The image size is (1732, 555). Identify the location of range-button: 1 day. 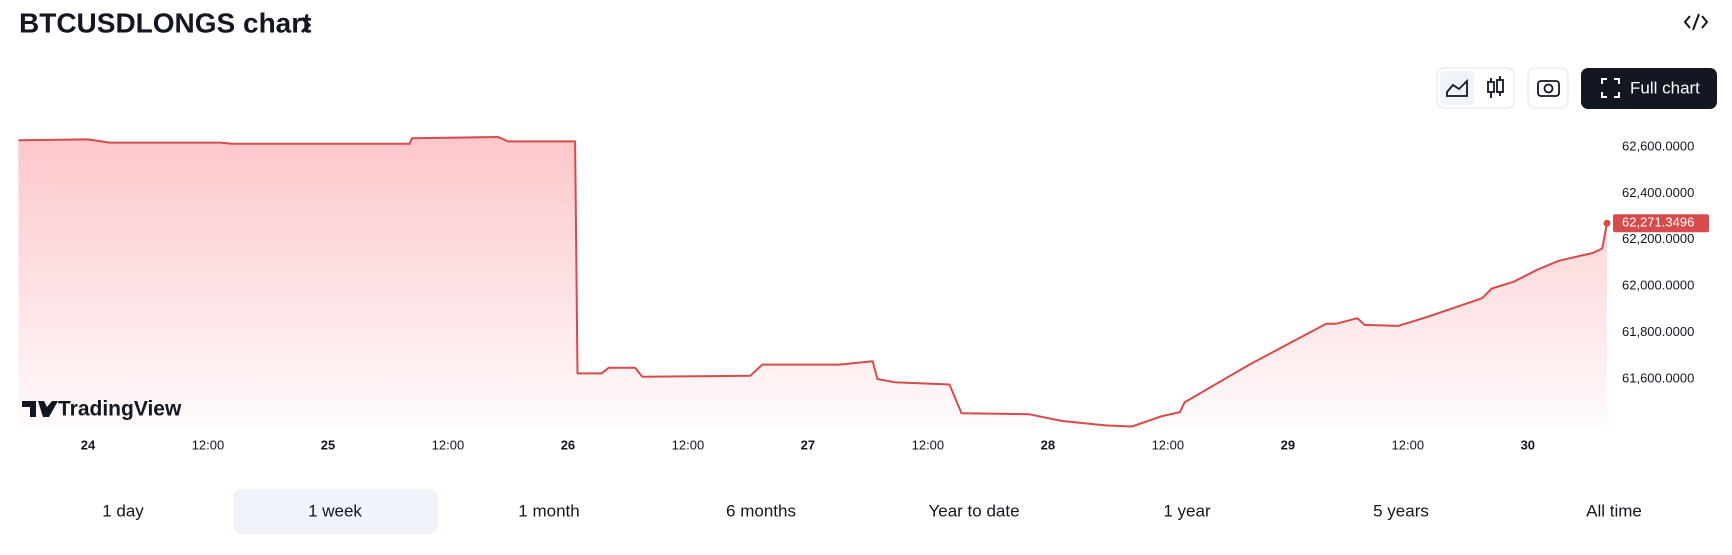
(123, 510).